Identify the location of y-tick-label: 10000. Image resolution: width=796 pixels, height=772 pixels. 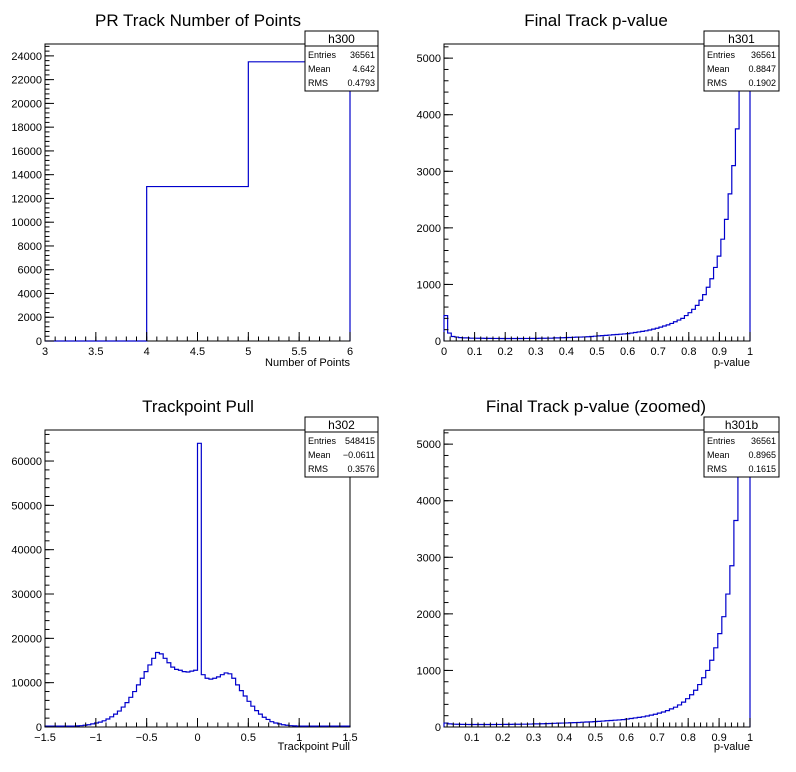
(26, 223).